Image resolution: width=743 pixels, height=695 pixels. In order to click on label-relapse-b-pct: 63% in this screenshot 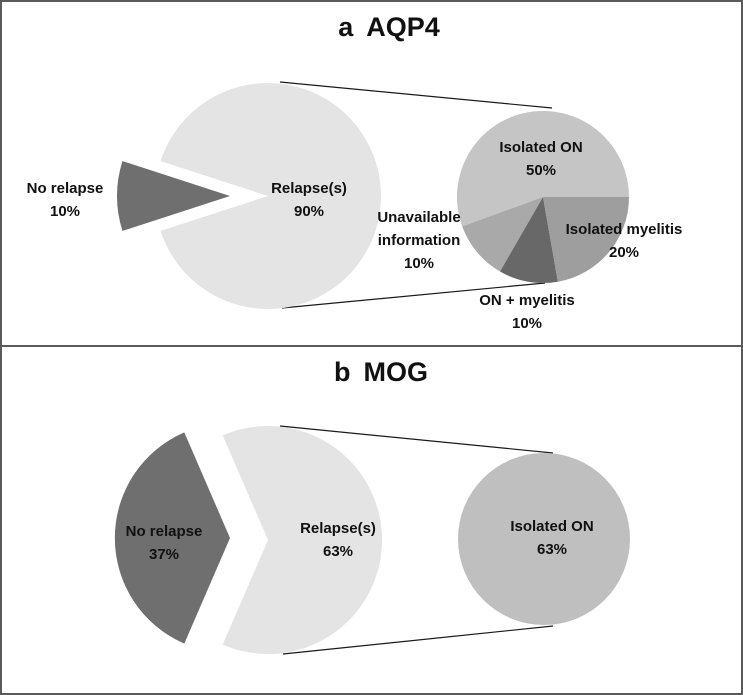, I will do `click(338, 551)`.